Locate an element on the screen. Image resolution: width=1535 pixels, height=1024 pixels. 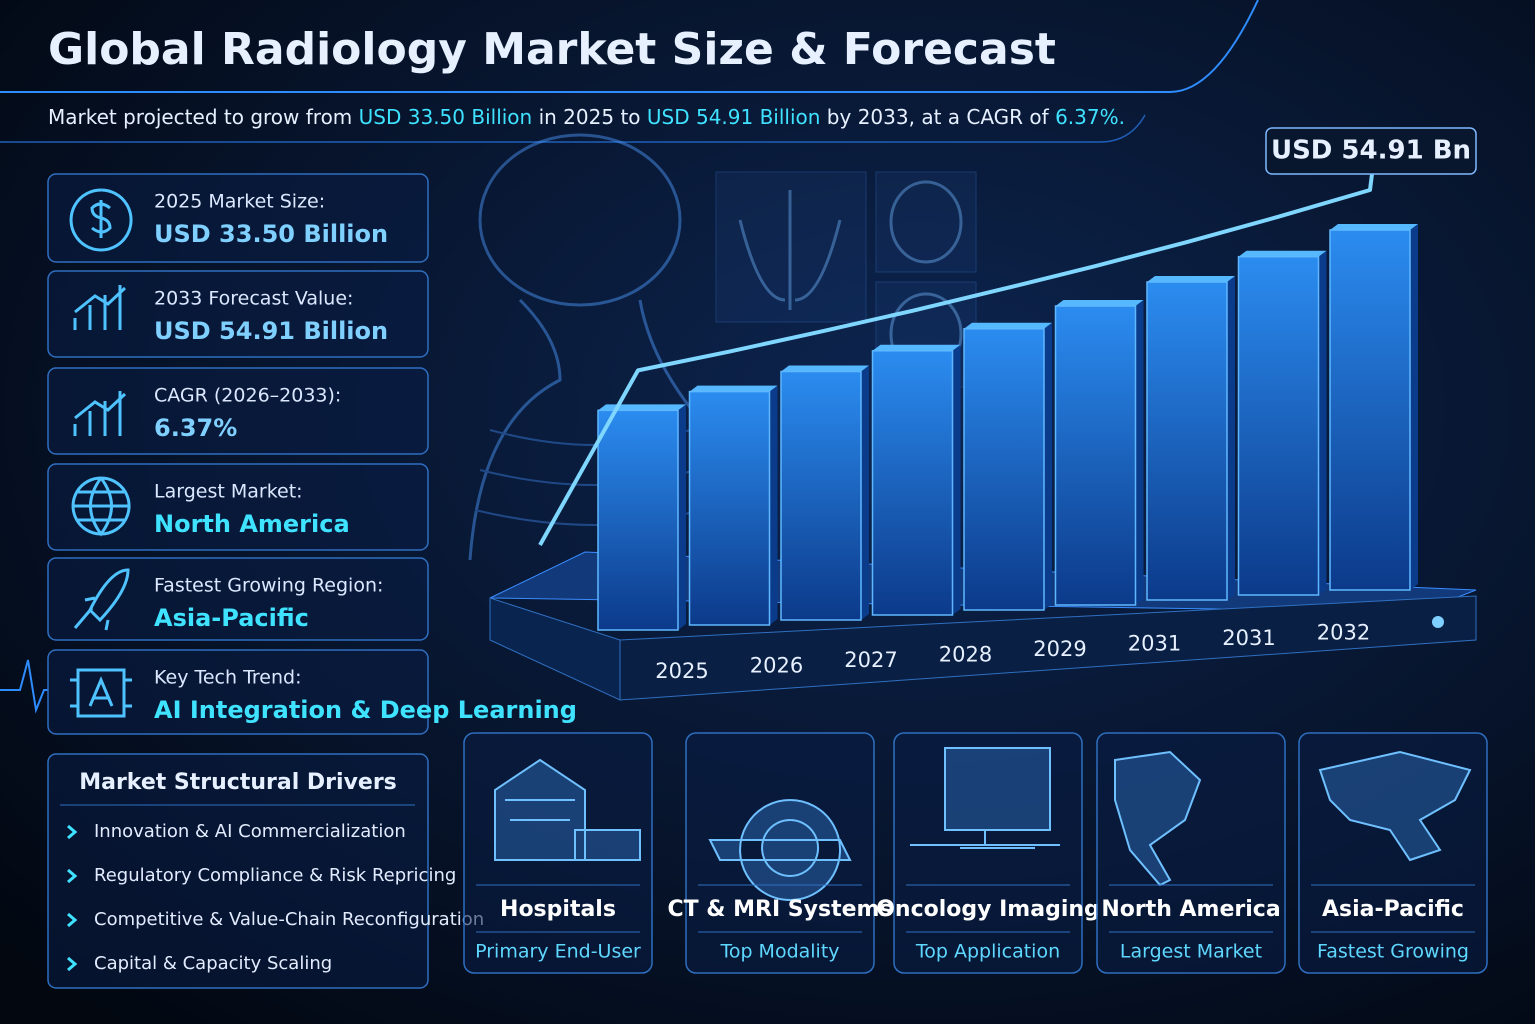
subtitle-part: USD 54.91 Billion is located at coordinates (734, 117).